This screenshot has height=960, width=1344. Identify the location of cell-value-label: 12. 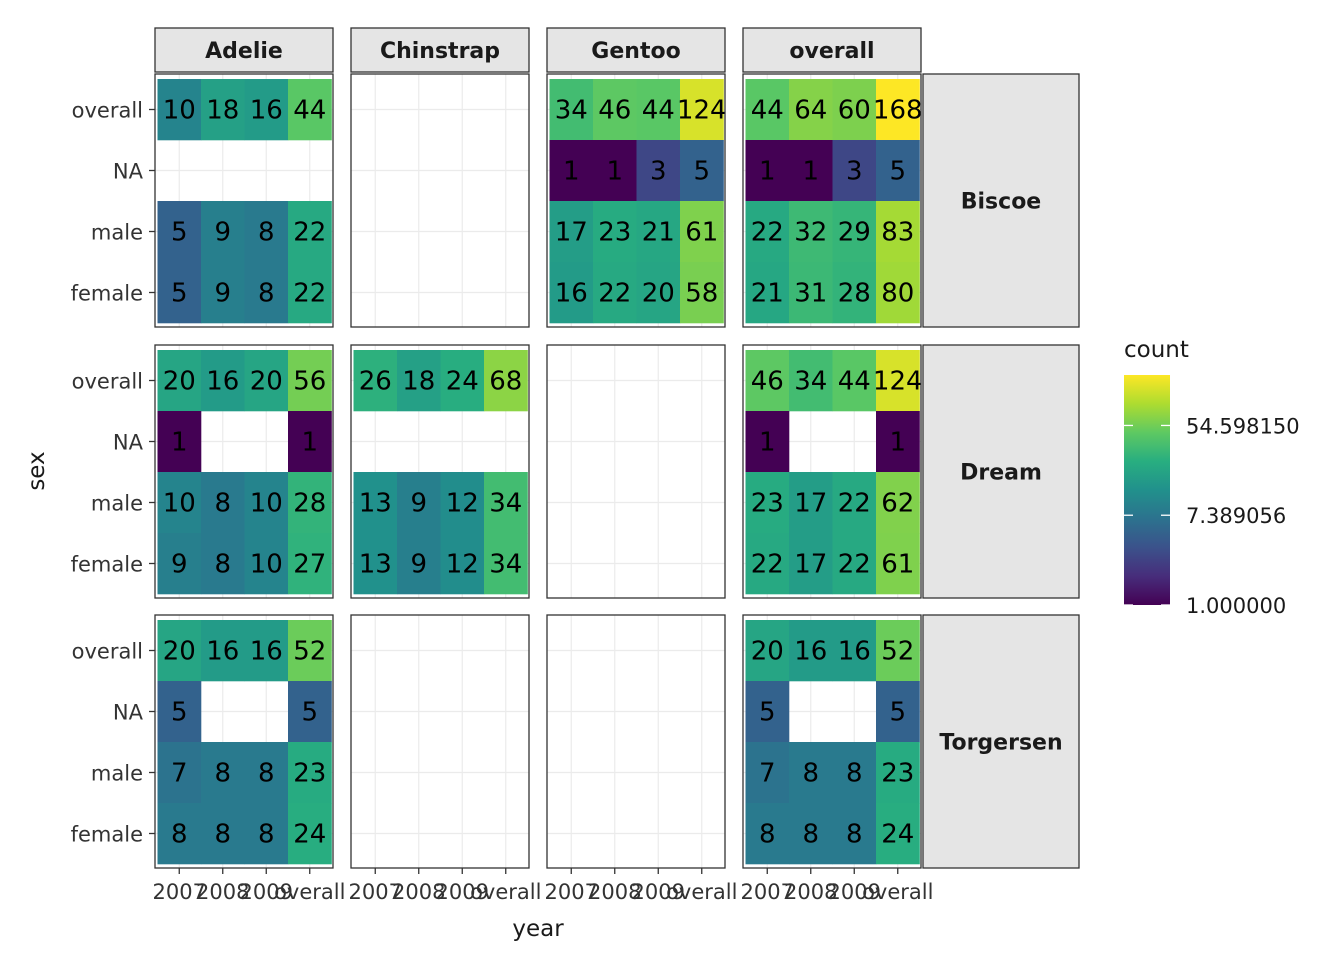
(462, 565).